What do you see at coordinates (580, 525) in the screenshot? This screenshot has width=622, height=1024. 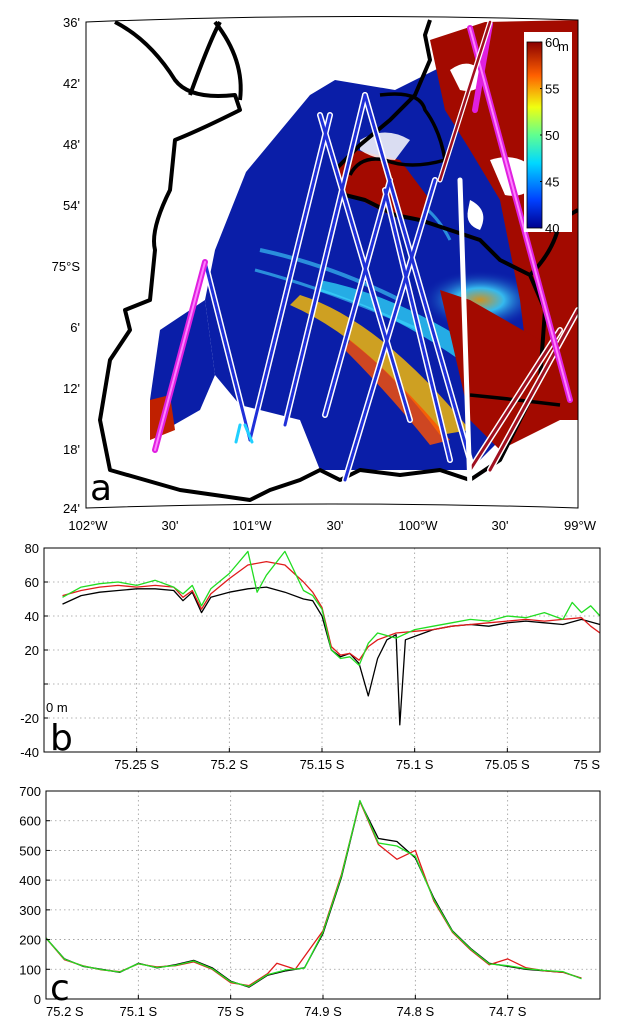 I see `map-lon-label: 99°W` at bounding box center [580, 525].